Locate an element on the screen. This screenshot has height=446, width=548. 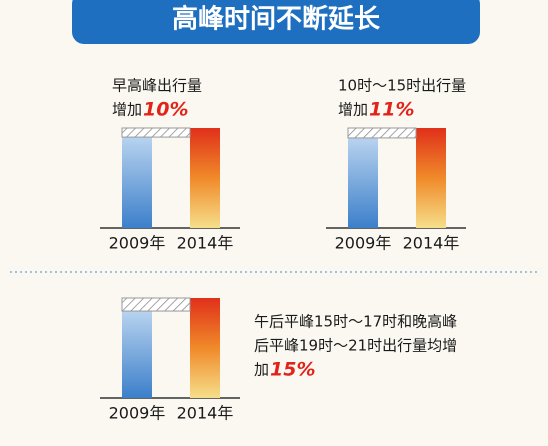
highlight: 15% is located at coordinates (292, 370).